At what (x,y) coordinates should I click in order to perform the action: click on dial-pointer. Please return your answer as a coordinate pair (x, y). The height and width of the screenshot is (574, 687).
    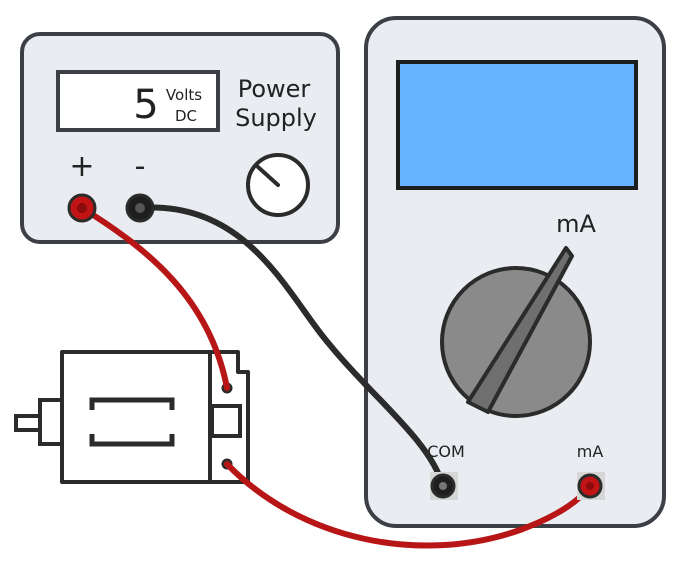
    Looking at the image, I should click on (520, 330).